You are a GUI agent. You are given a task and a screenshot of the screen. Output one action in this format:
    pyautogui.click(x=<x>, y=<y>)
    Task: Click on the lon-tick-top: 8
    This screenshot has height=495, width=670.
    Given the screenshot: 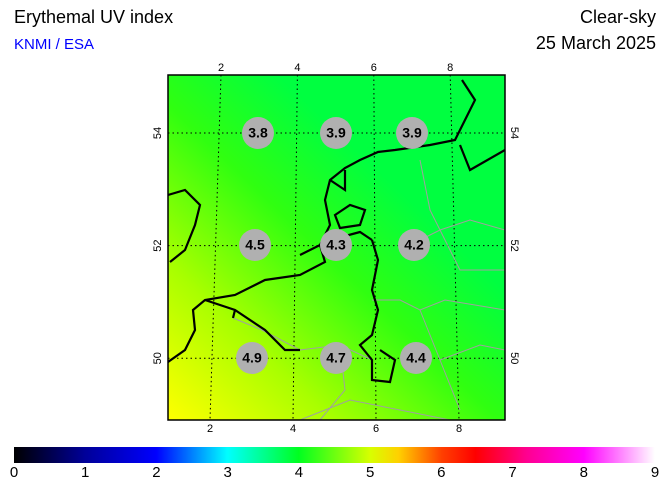 What is the action you would take?
    pyautogui.click(x=450, y=68)
    